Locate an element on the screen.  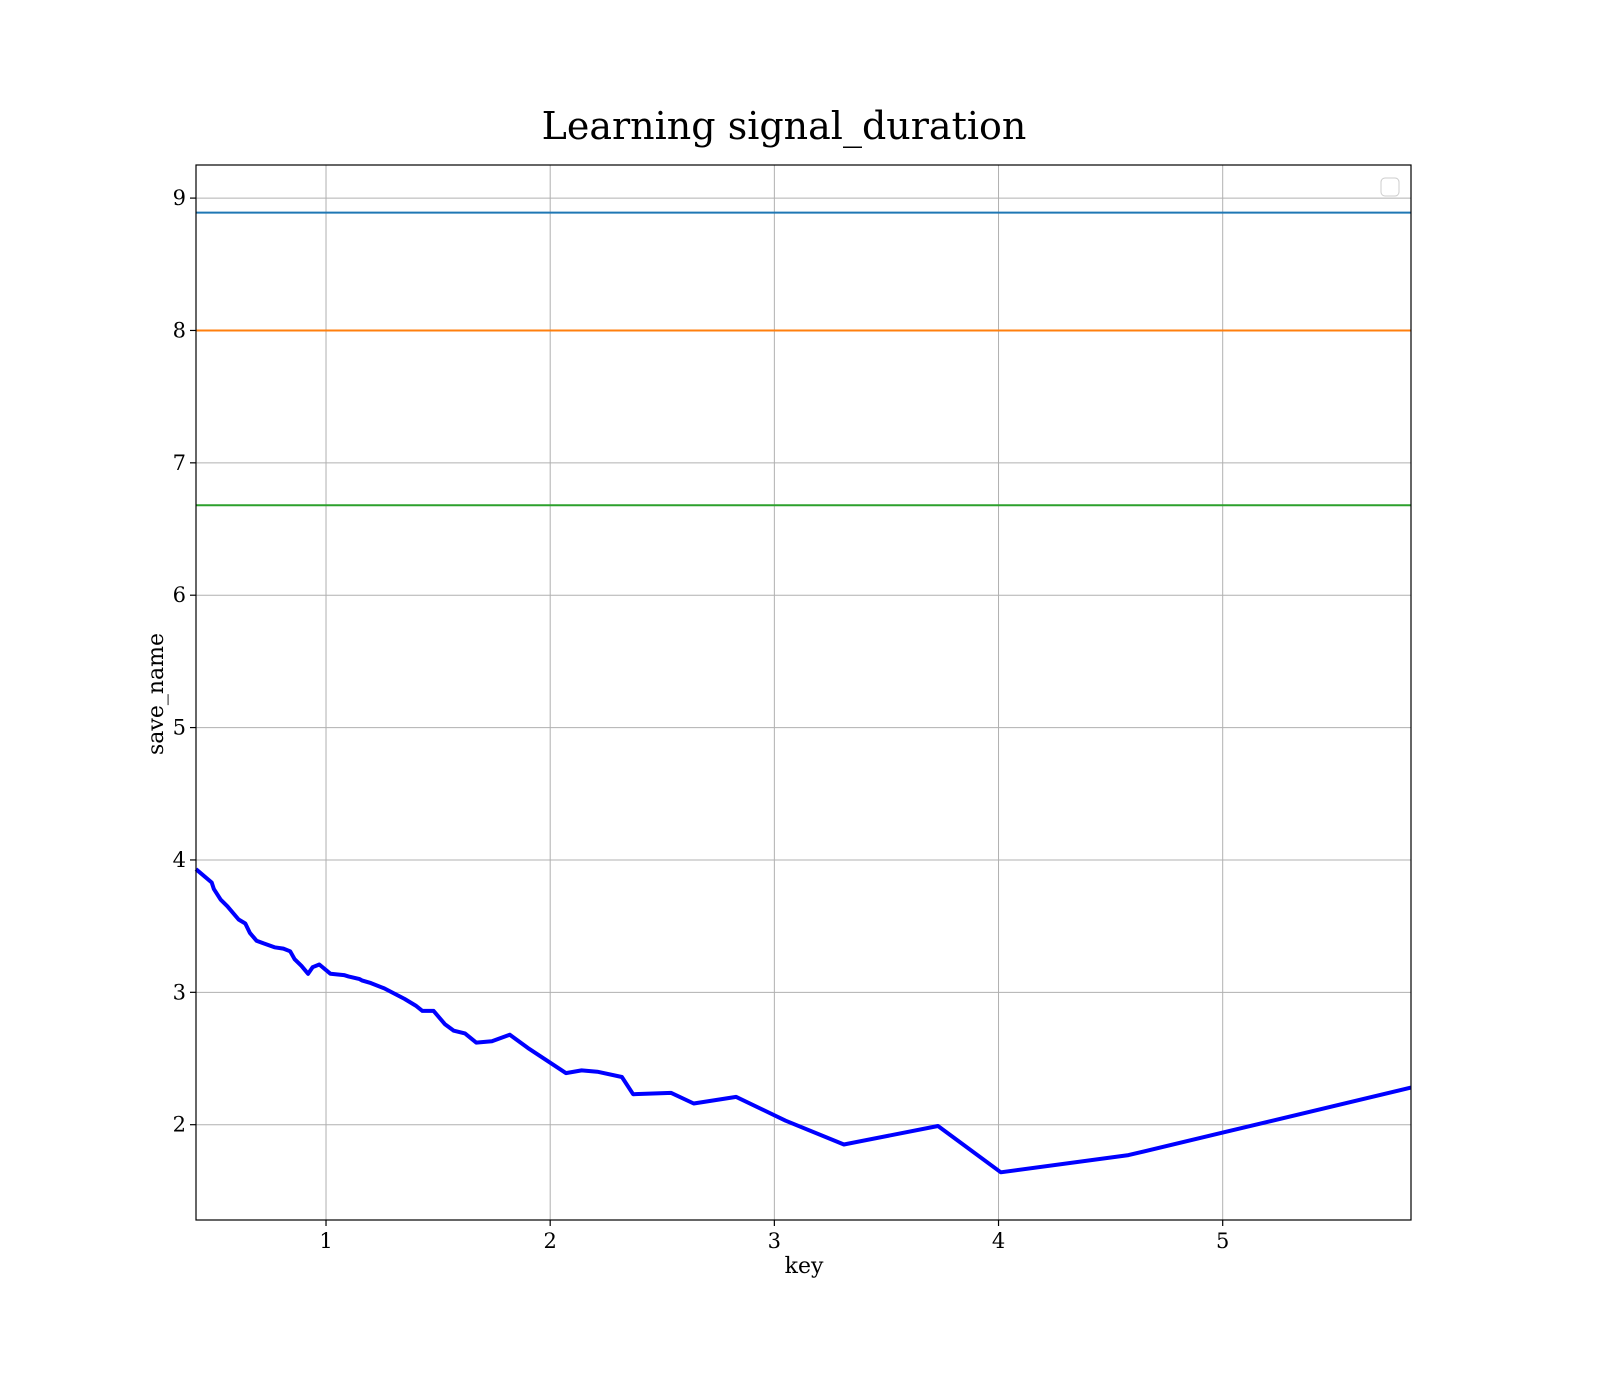
y-tick-label: 6 is located at coordinates (179, 595).